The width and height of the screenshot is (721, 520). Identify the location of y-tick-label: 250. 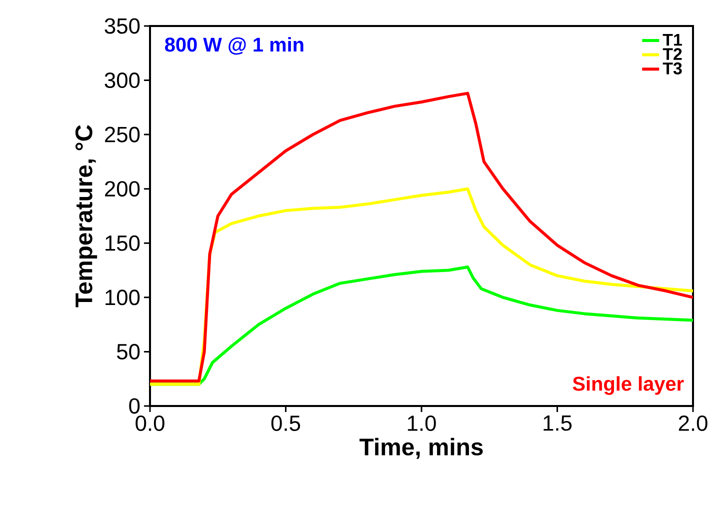
(122, 134).